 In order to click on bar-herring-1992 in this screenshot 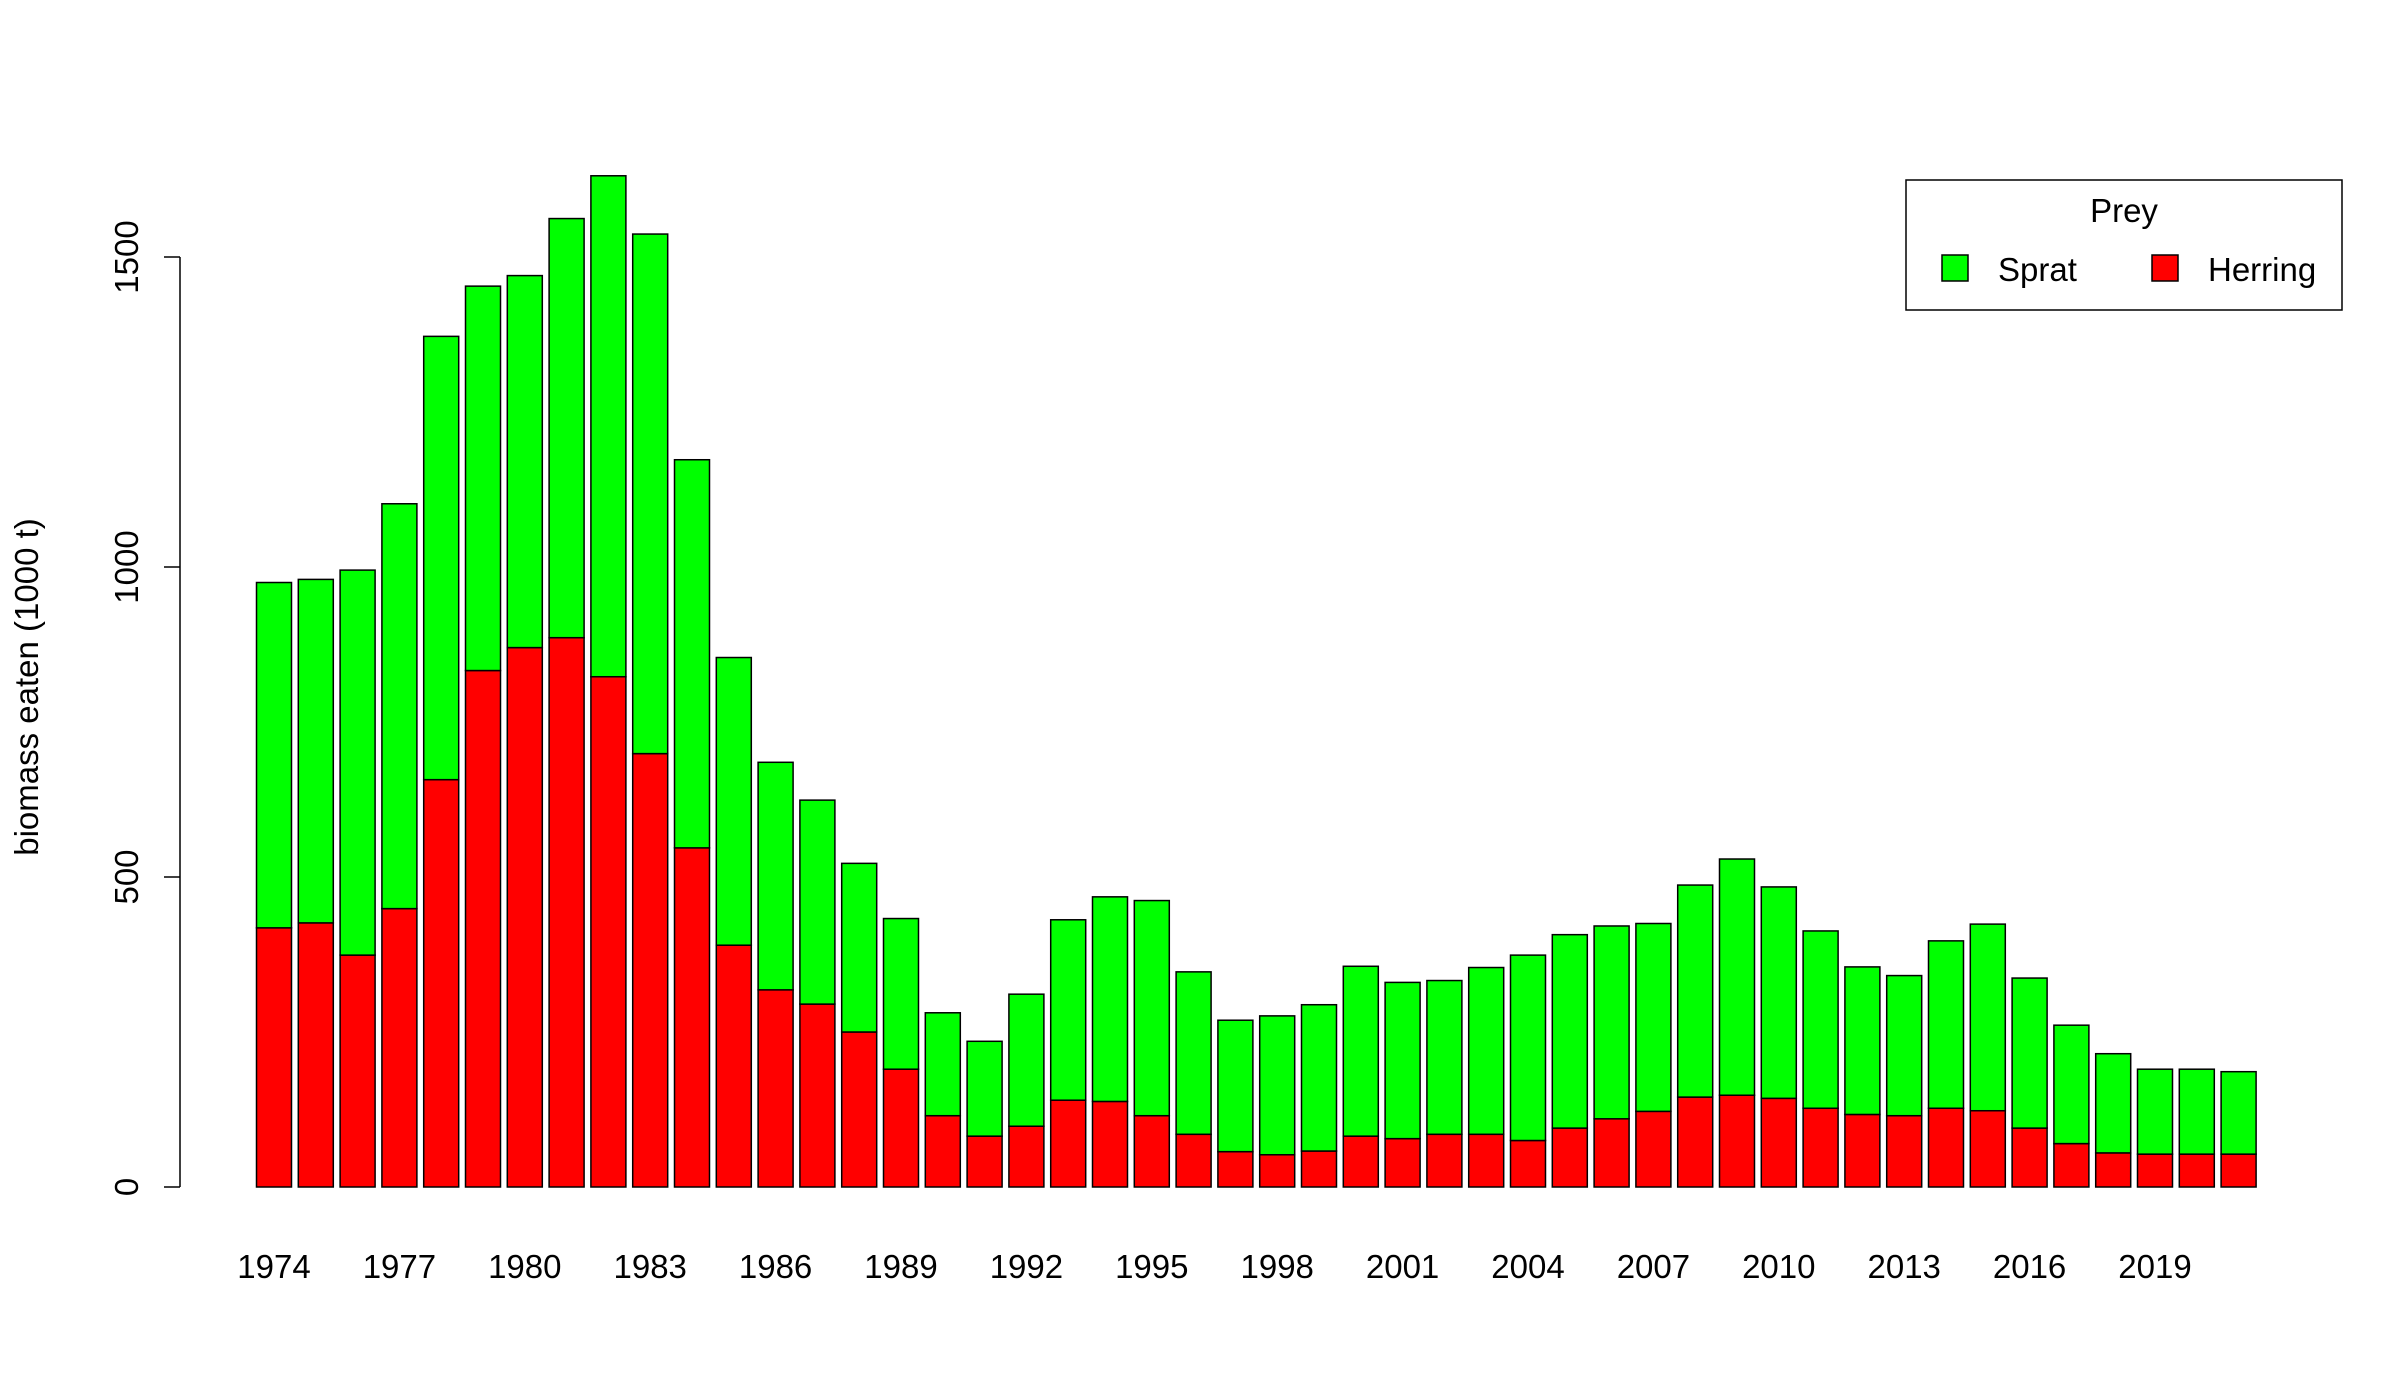, I will do `click(1026, 1156)`.